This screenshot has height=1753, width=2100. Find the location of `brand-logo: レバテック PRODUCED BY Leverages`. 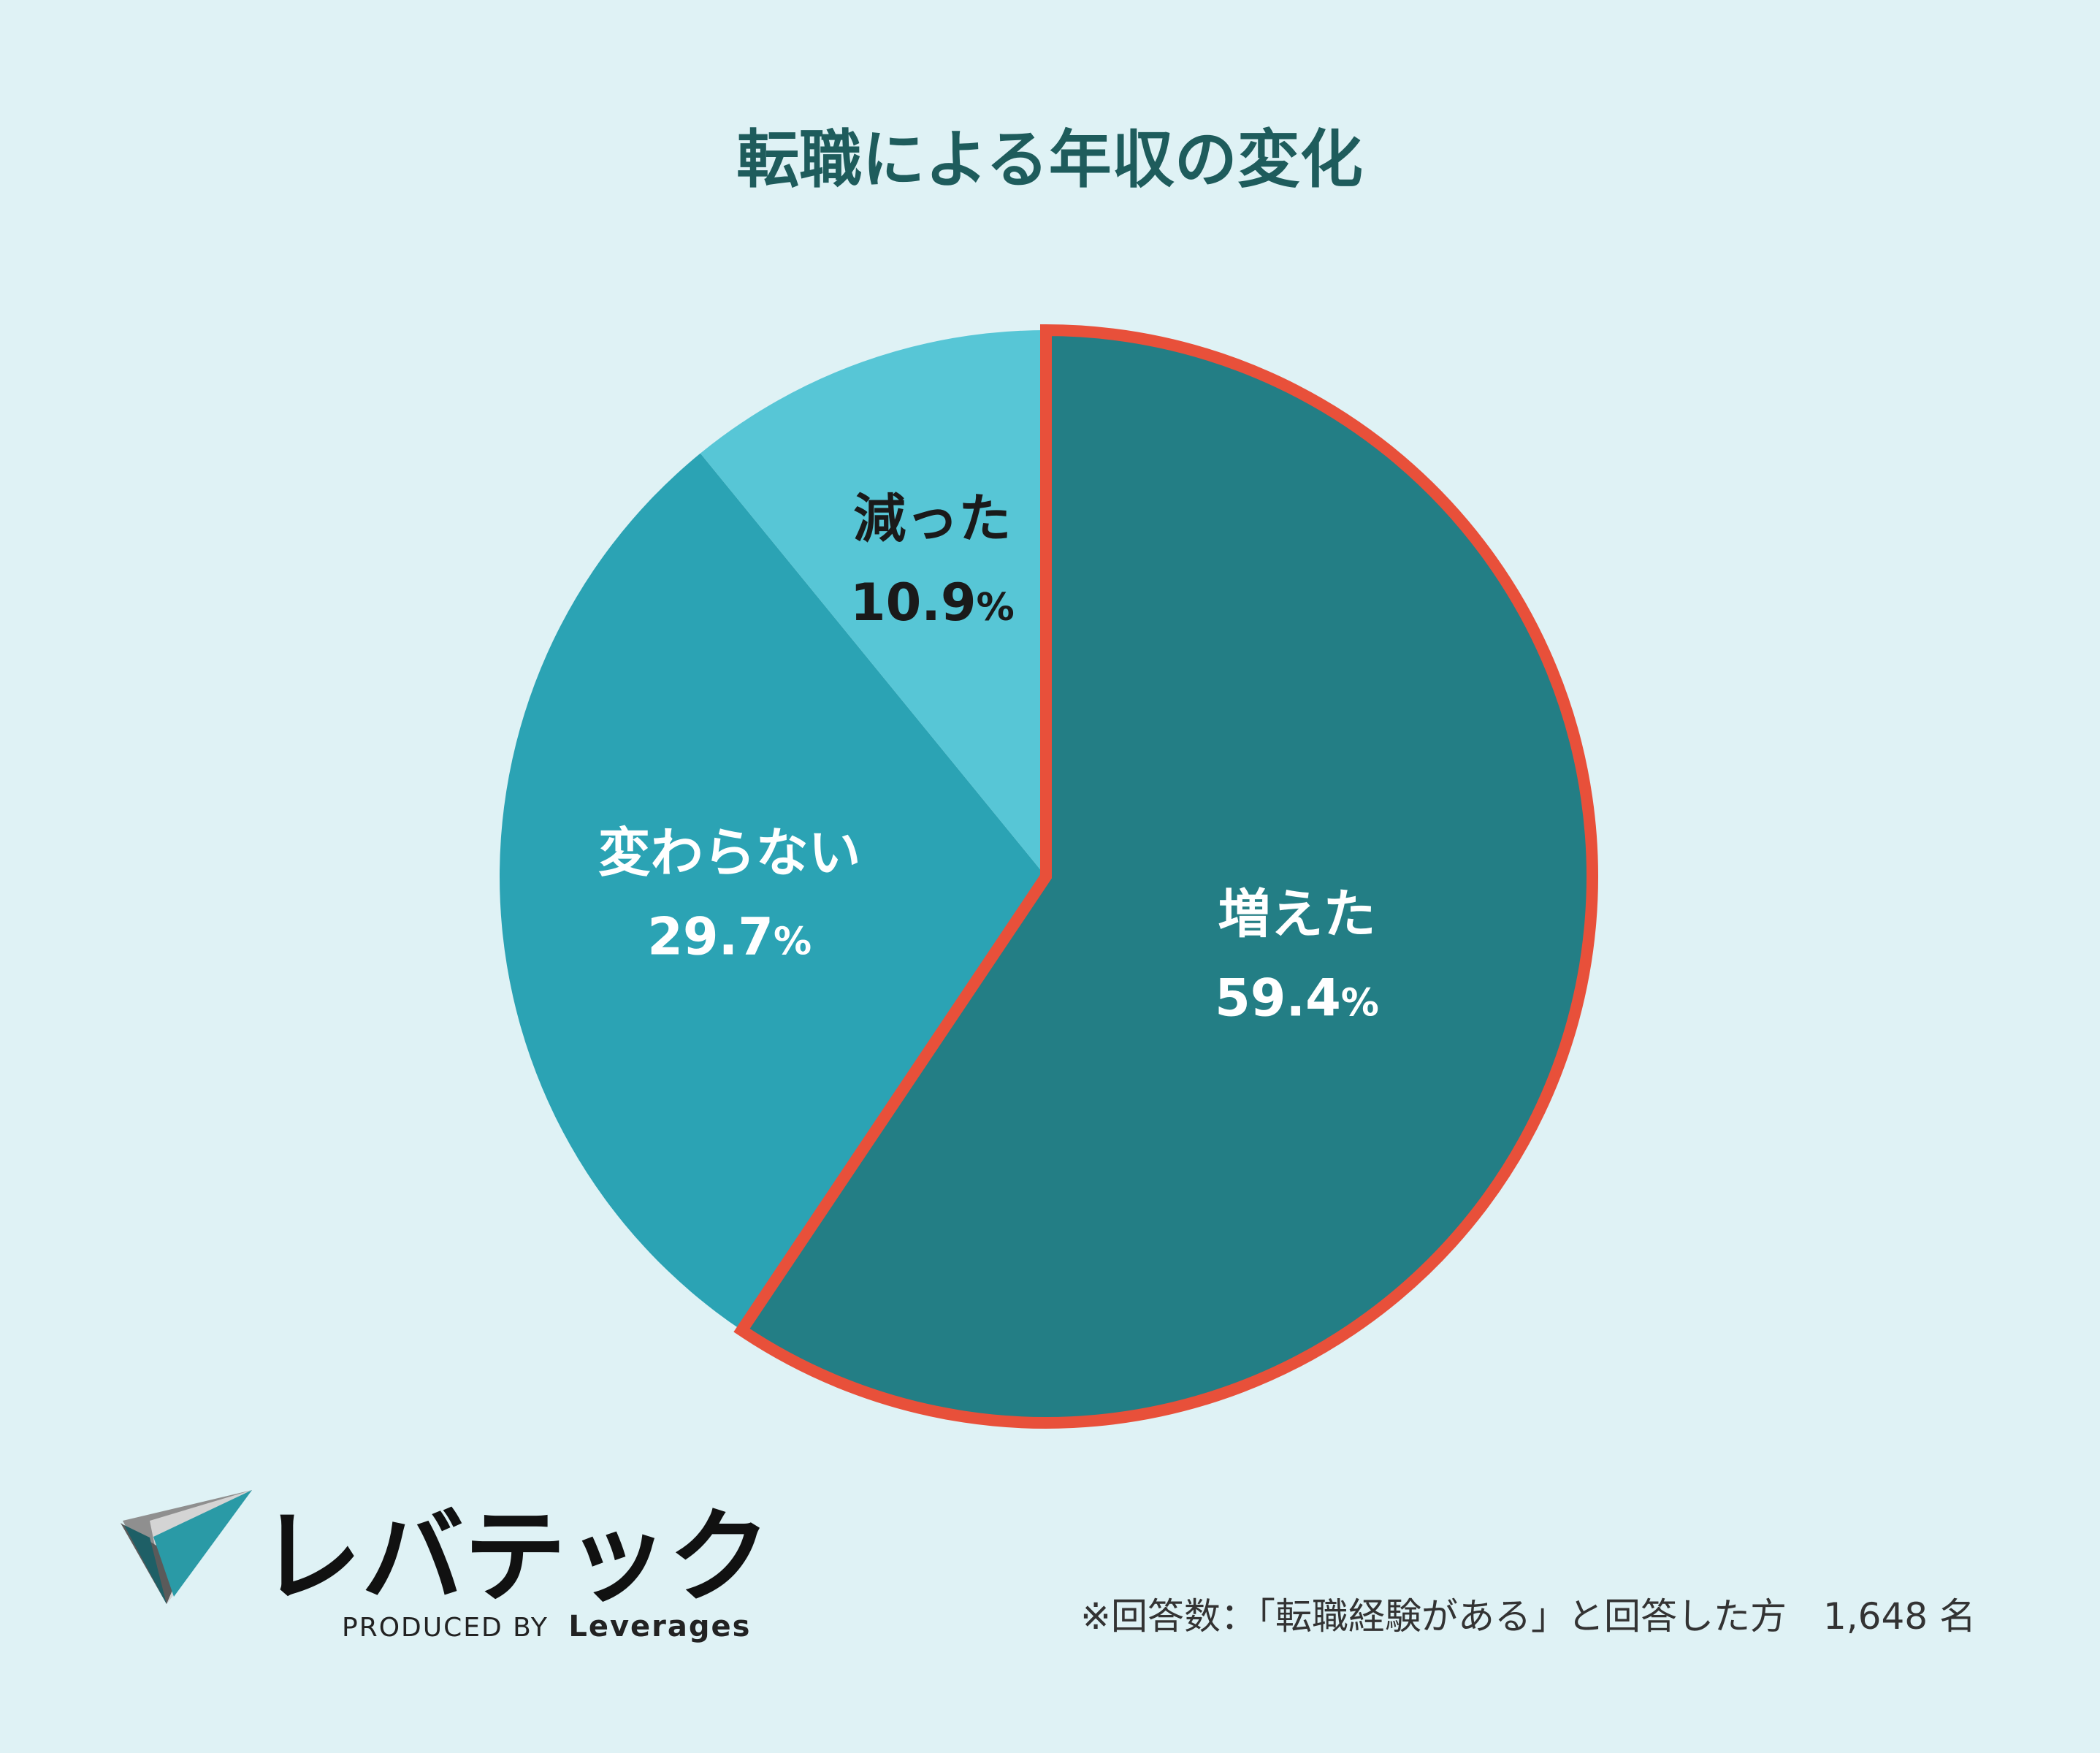

brand-logo: レバテック PRODUCED BY Leverages is located at coordinates (446, 1566).